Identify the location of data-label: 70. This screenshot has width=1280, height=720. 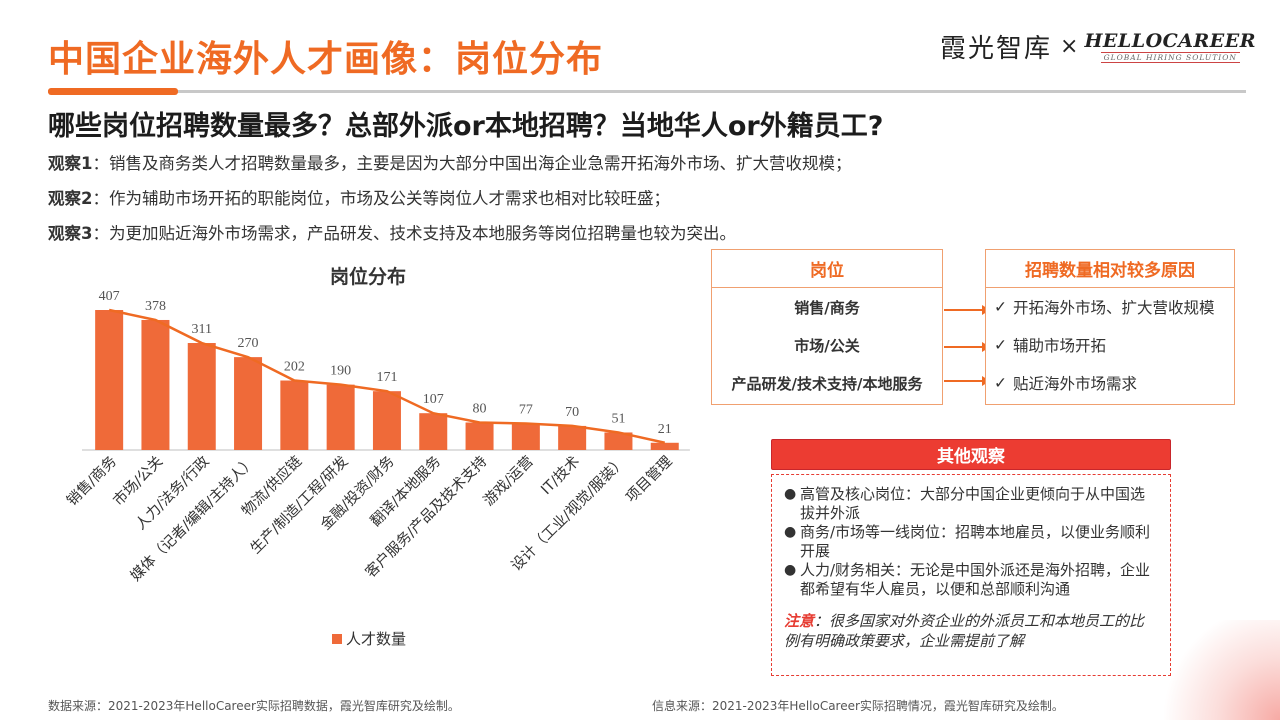
(572, 412).